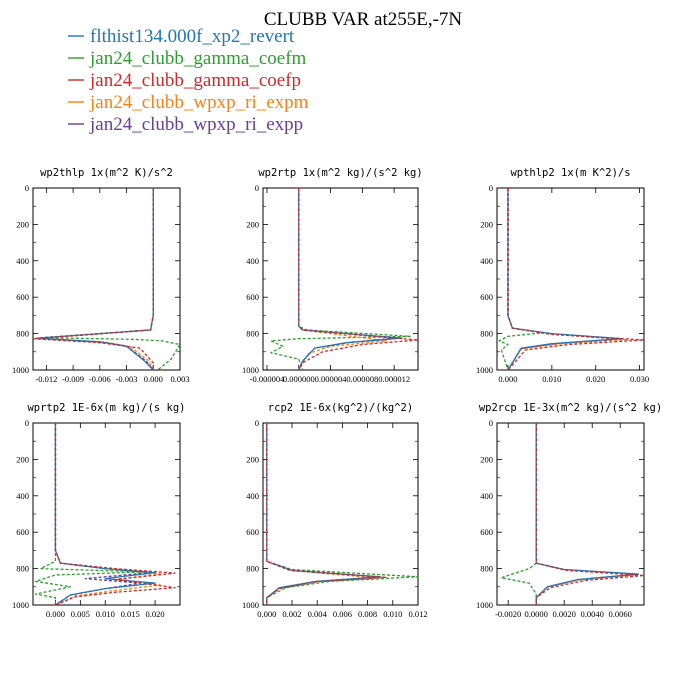 The height and width of the screenshot is (700, 700). I want to click on x-tick-label: 0.0000, so click(536, 614).